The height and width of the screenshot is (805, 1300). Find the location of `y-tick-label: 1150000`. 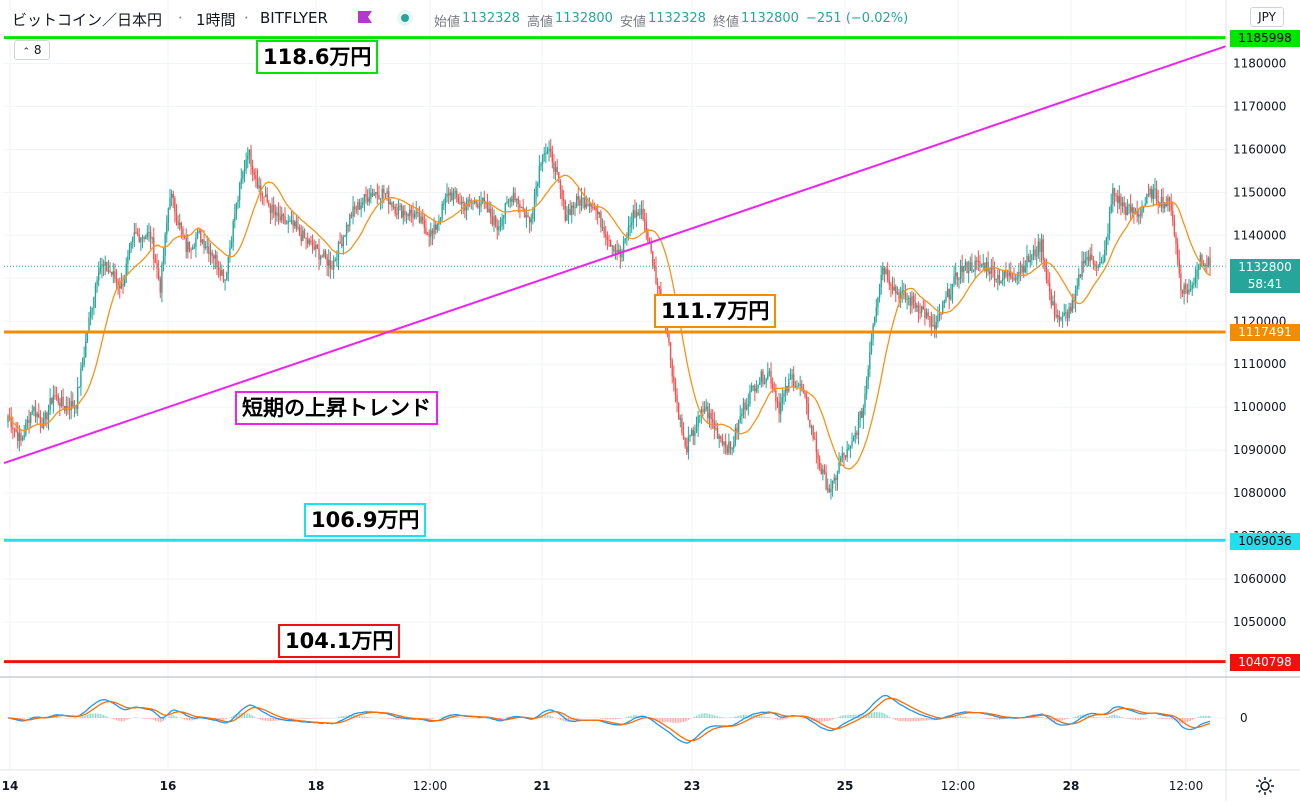

y-tick-label: 1150000 is located at coordinates (1259, 192).